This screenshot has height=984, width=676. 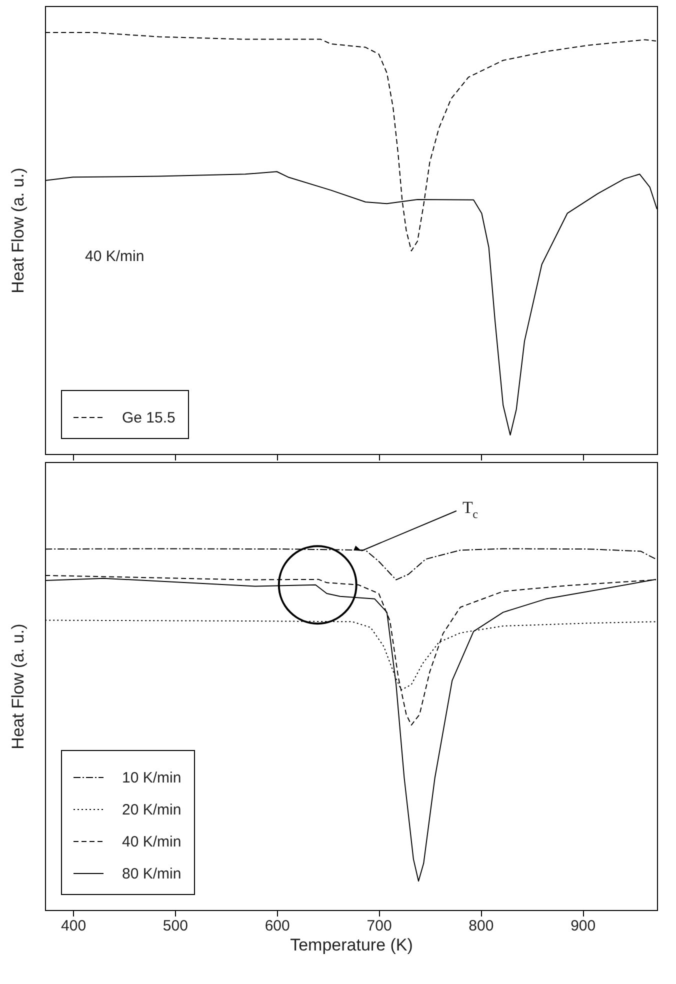 I want to click on x-tick-label: 700, so click(x=379, y=926).